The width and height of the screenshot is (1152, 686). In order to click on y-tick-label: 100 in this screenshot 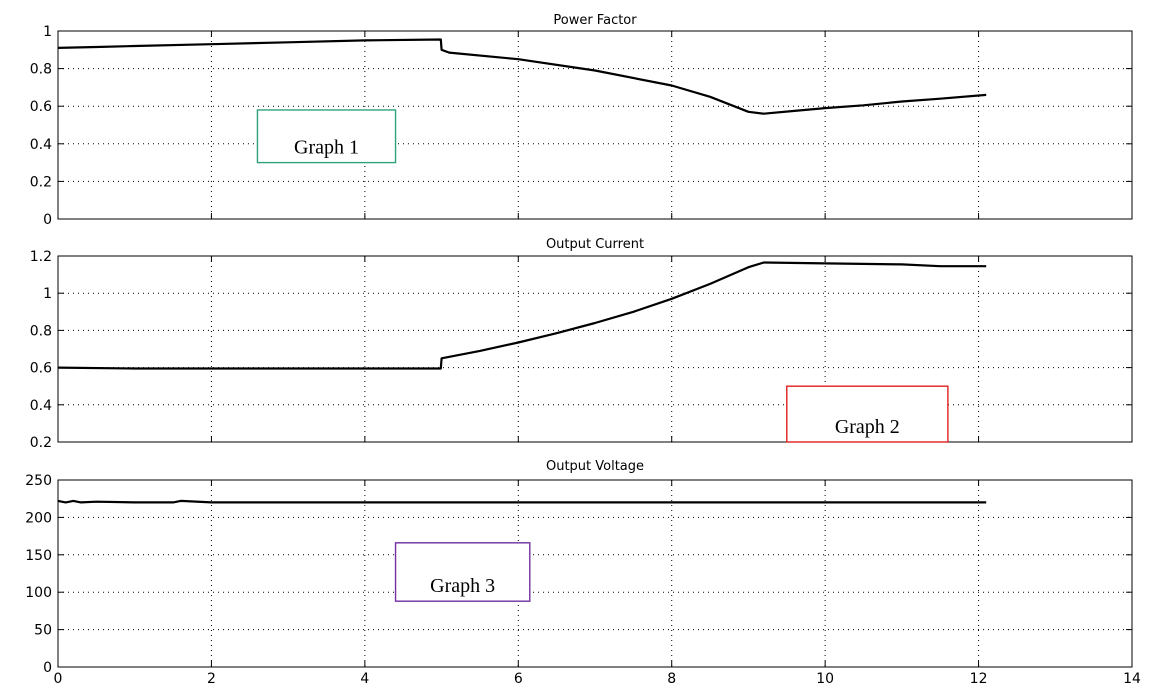, I will do `click(38, 593)`.